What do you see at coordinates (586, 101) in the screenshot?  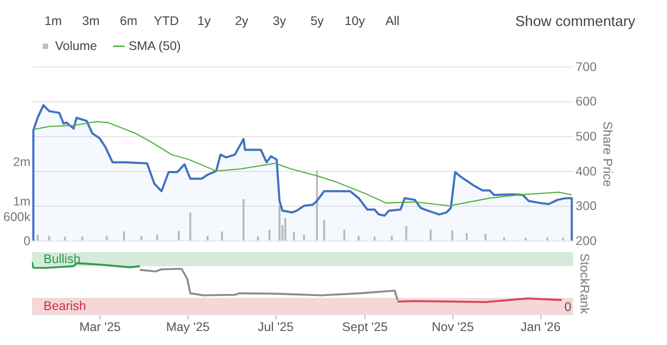 I see `y2-tick-label: 600` at bounding box center [586, 101].